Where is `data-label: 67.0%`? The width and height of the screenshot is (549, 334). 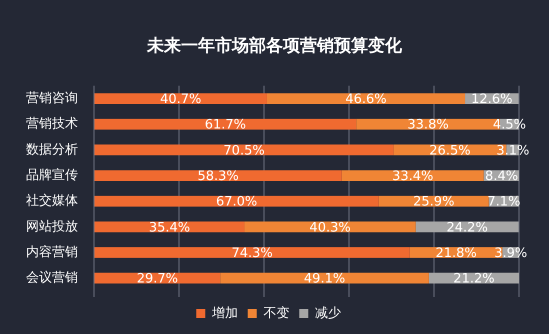 data-label: 67.0% is located at coordinates (237, 202).